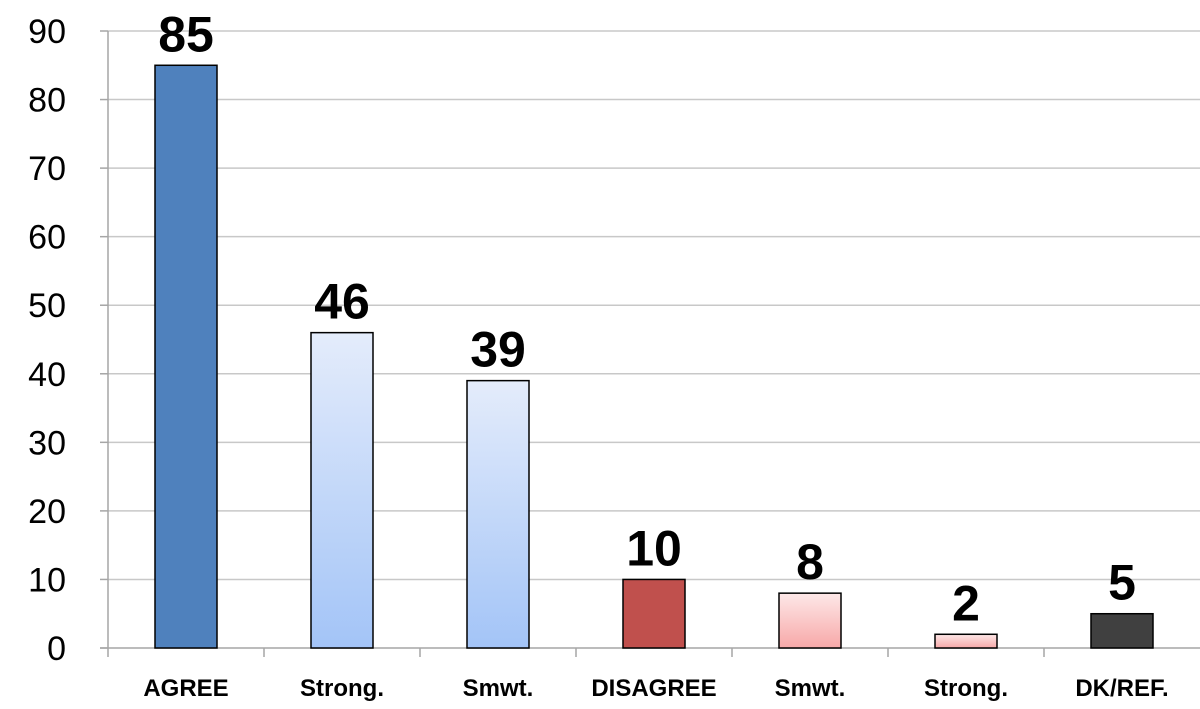 Image resolution: width=1200 pixels, height=709 pixels. What do you see at coordinates (47, 306) in the screenshot?
I see `y-tick-label: 50` at bounding box center [47, 306].